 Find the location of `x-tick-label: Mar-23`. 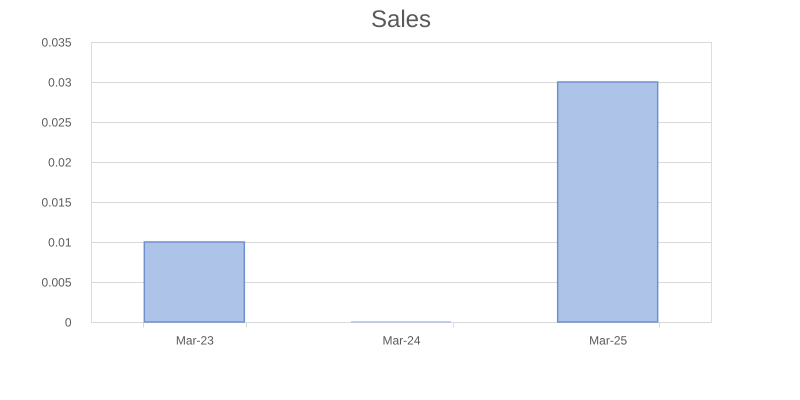

x-tick-label: Mar-23 is located at coordinates (195, 341).